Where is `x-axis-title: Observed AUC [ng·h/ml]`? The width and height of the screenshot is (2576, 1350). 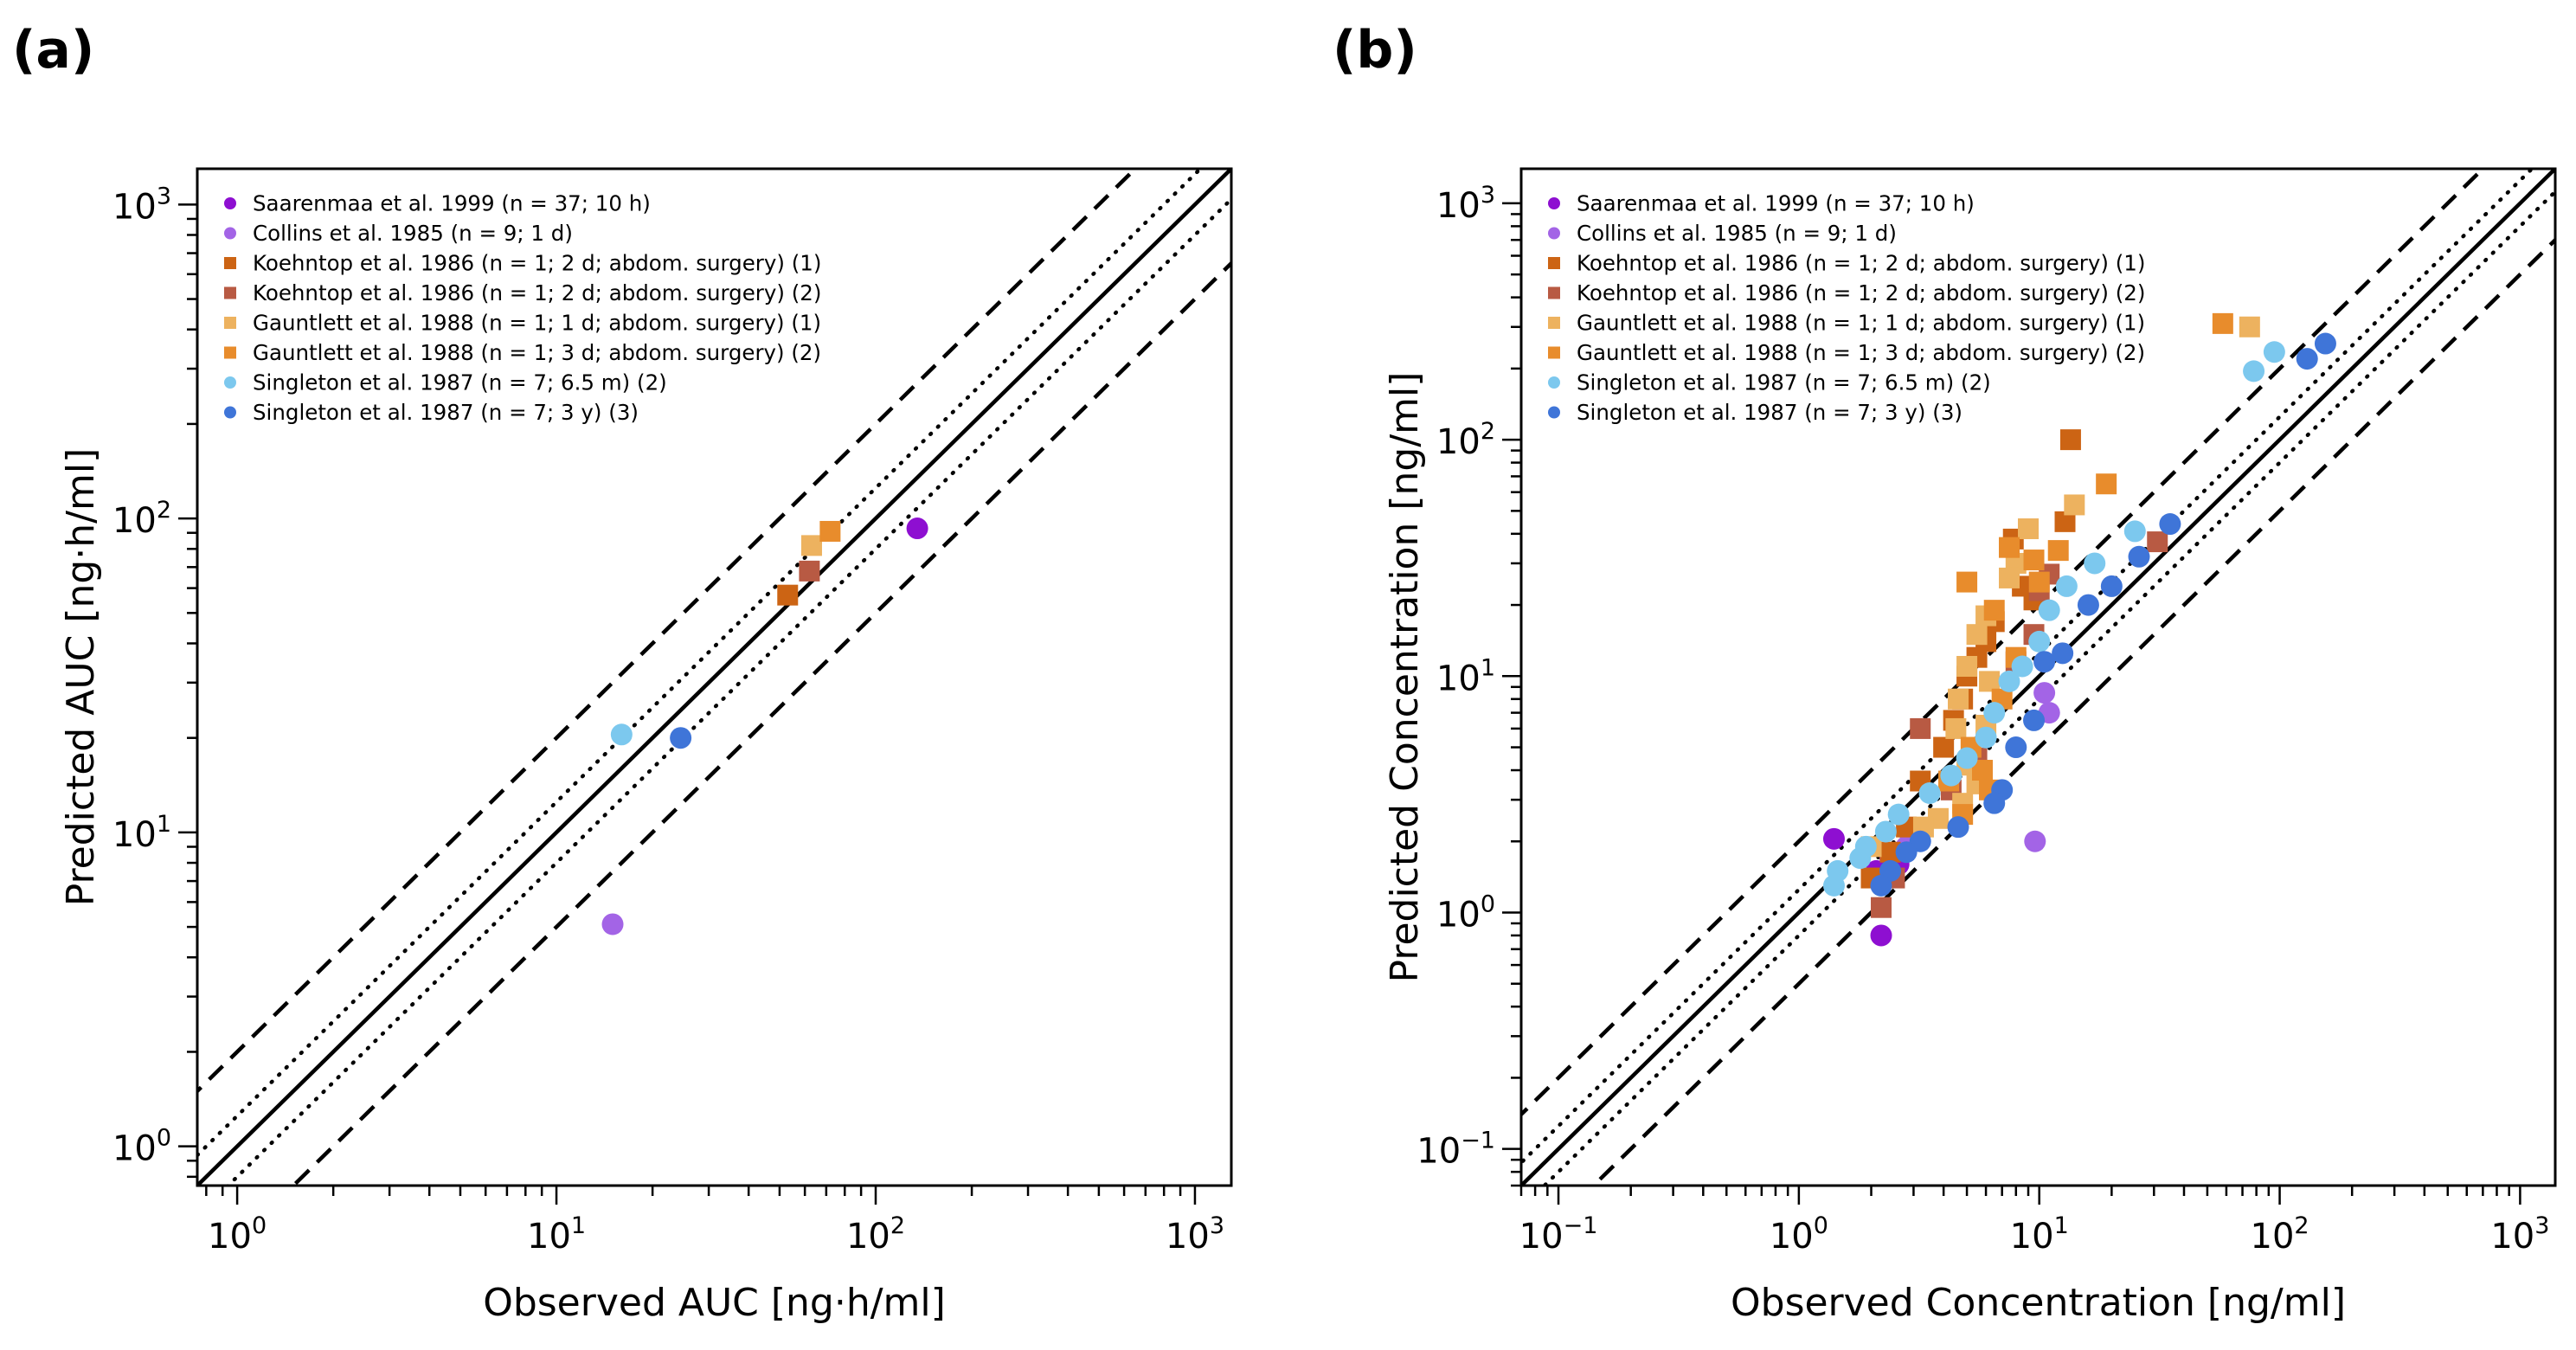
x-axis-title: Observed AUC [ng·h/ml] is located at coordinates (714, 1303).